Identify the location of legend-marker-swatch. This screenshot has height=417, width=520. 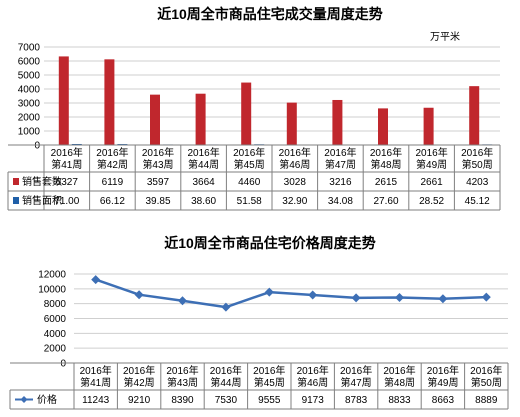
(24, 399).